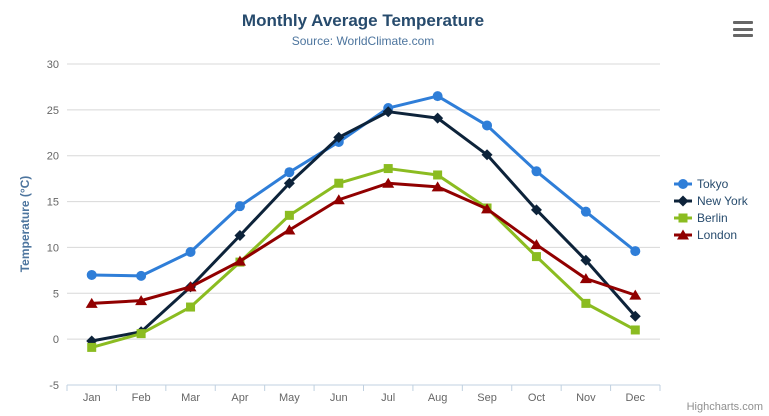 The image size is (769, 416). What do you see at coordinates (635, 316) in the screenshot?
I see `point-new-york-dec` at bounding box center [635, 316].